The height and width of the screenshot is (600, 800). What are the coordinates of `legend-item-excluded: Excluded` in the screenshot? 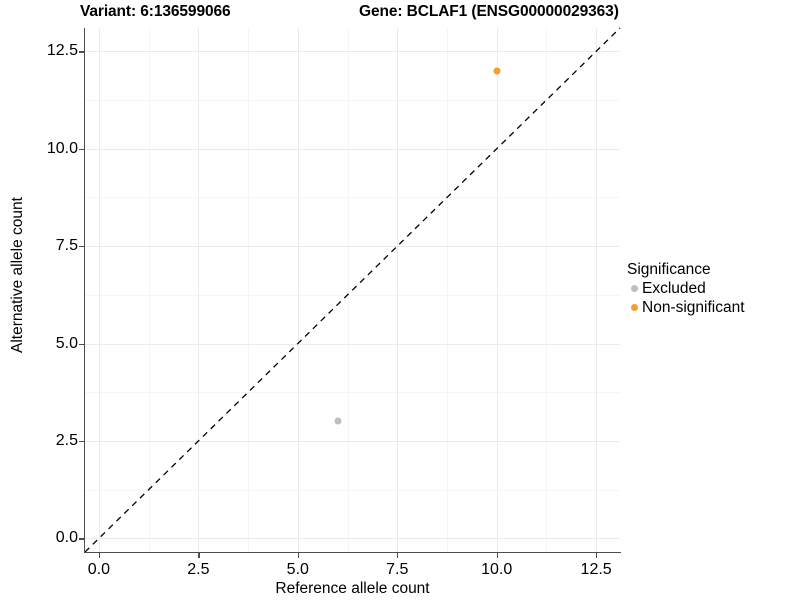 It's located at (686, 288).